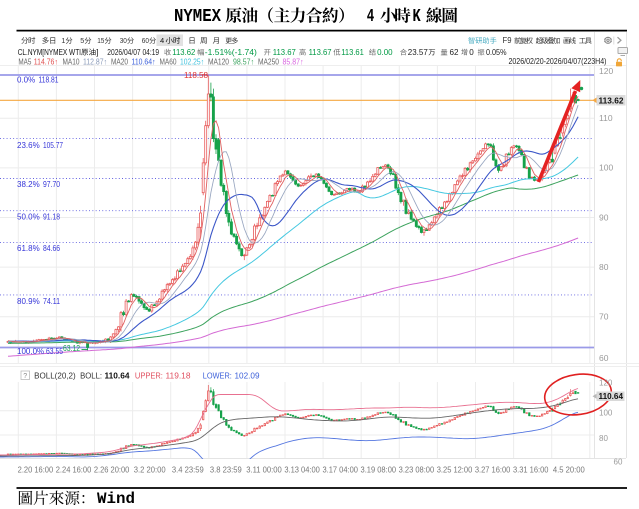  Describe the element at coordinates (417, 470) in the screenshot. I see `svg-text: 3.23 08:00` at that location.